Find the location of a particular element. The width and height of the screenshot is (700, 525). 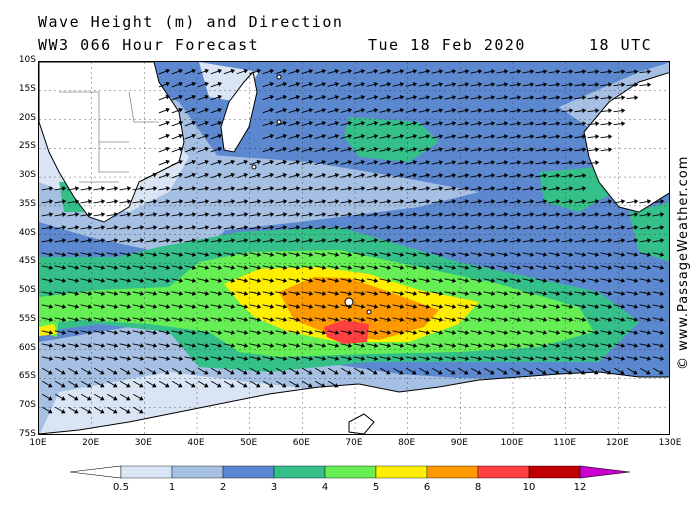

lon-tick-label: 10E is located at coordinates (38, 443).